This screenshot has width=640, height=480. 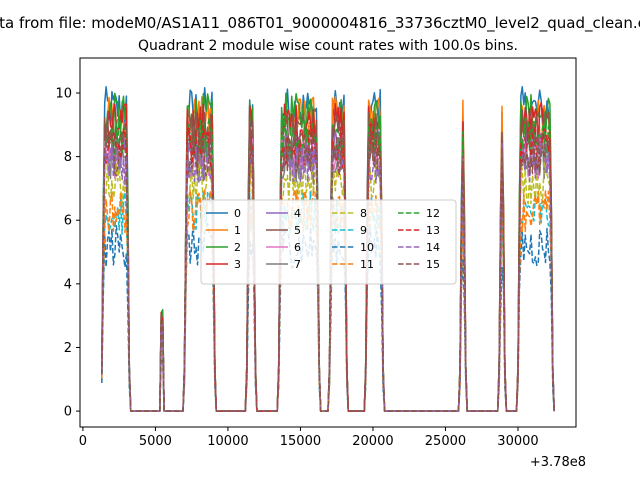 What do you see at coordinates (433, 230) in the screenshot?
I see `legend-label-13: 13` at bounding box center [433, 230].